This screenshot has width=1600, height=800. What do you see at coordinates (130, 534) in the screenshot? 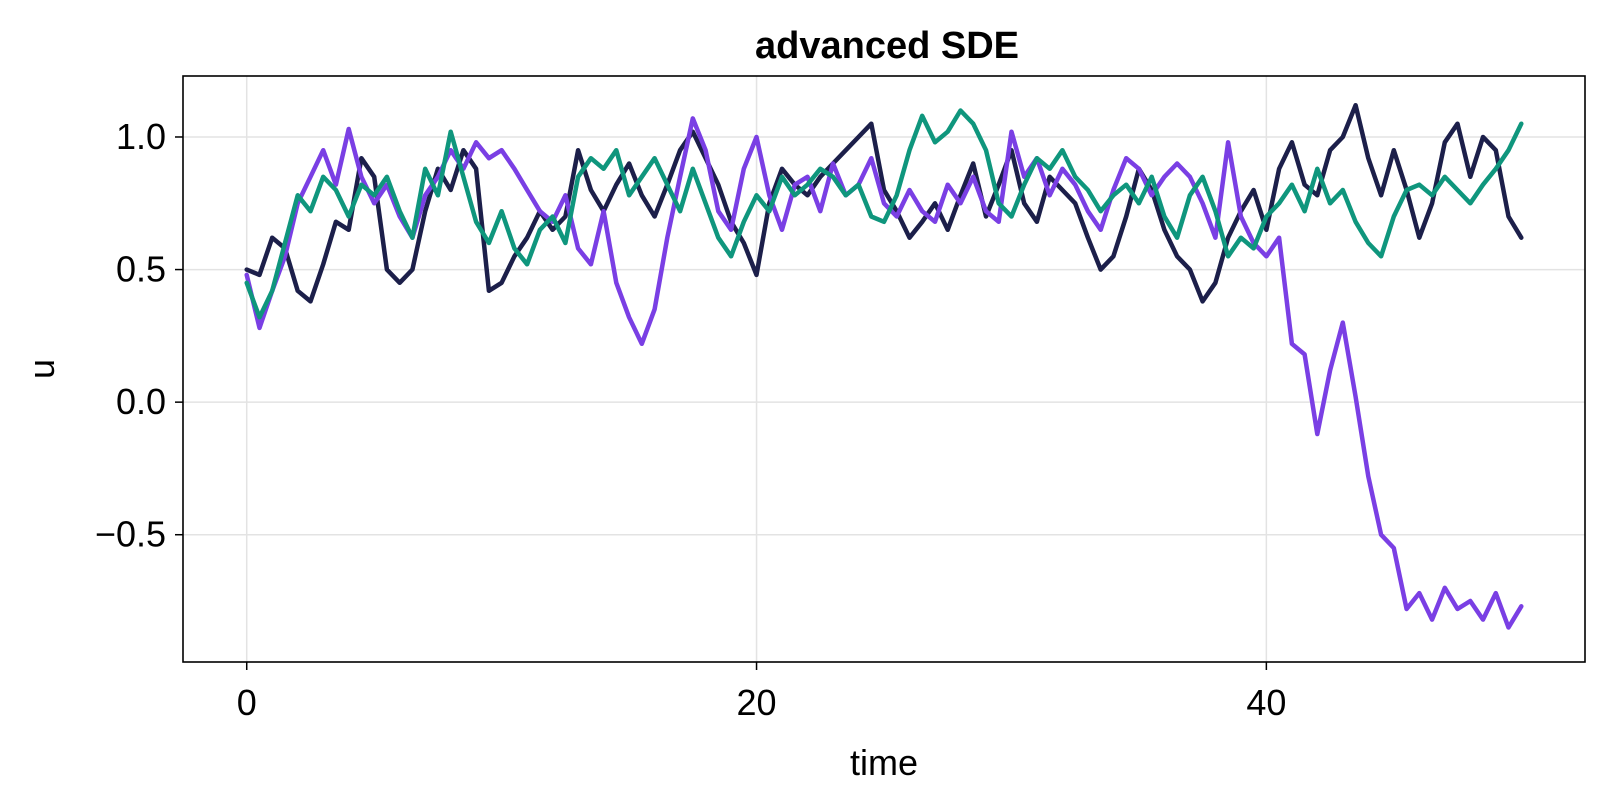
I see `y-tick-label: −0.5` at bounding box center [130, 534].